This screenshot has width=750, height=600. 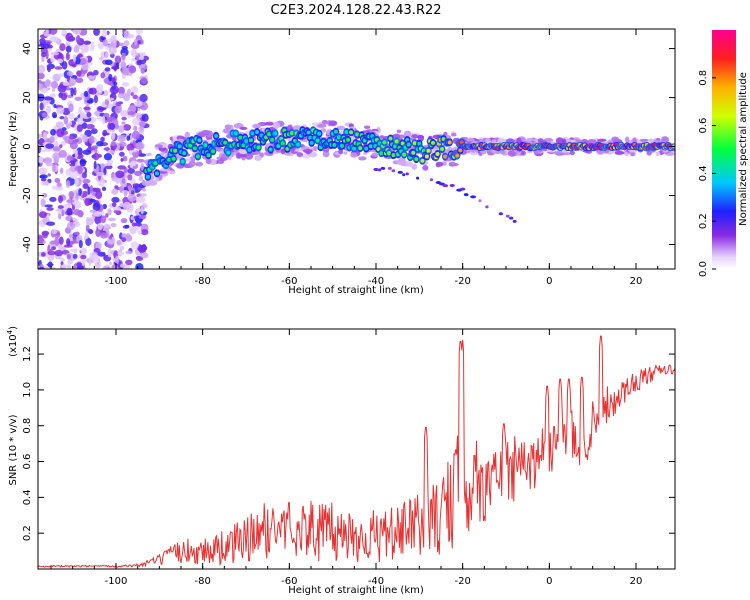 I want to click on x-tick-label: -80, so click(x=202, y=281).